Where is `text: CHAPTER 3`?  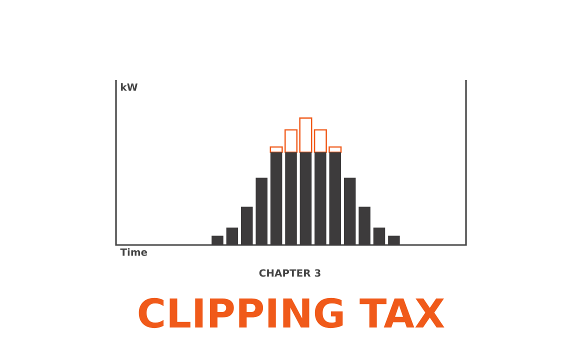 text: CHAPTER 3 is located at coordinates (289, 273).